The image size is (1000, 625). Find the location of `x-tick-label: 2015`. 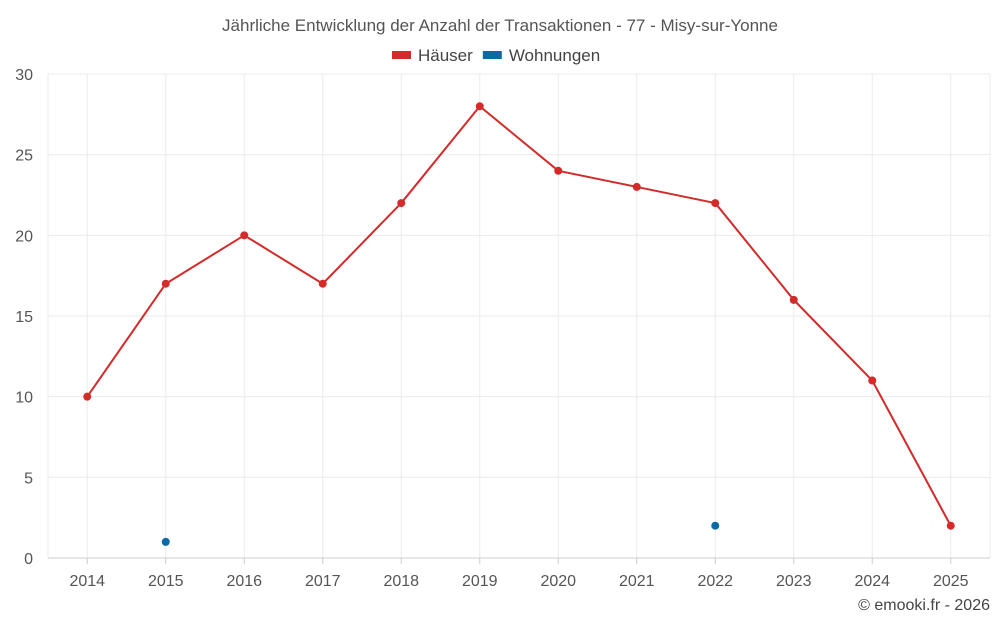

x-tick-label: 2015 is located at coordinates (166, 581).